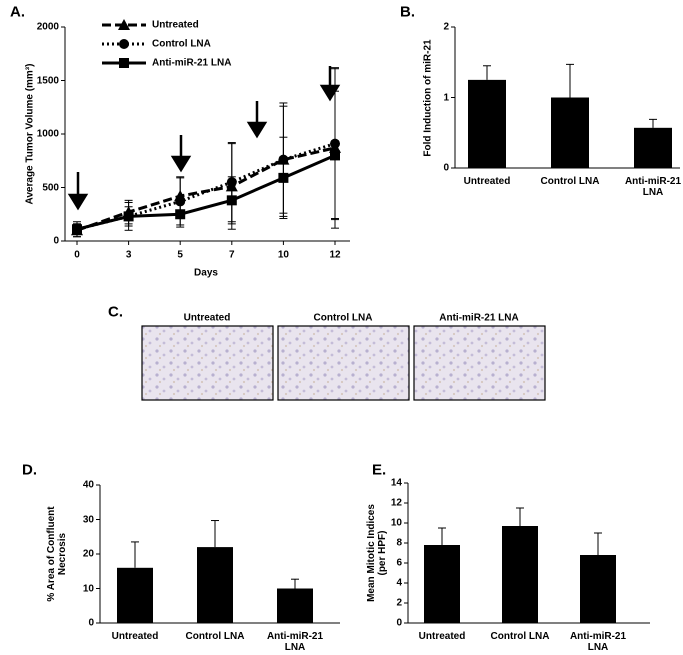 The height and width of the screenshot is (655, 683). What do you see at coordinates (446, 97) in the screenshot?
I see `y-tick-label: 1` at bounding box center [446, 97].